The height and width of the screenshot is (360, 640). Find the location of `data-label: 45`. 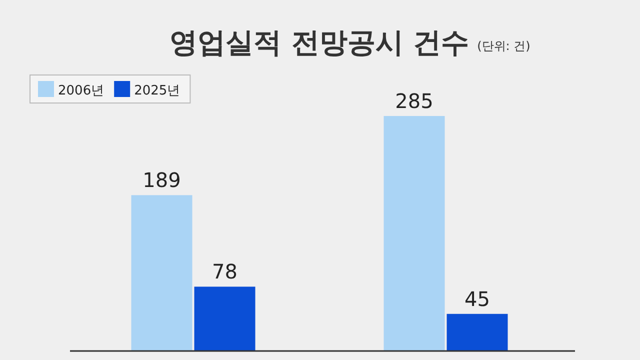

data-label: 45 is located at coordinates (477, 298).